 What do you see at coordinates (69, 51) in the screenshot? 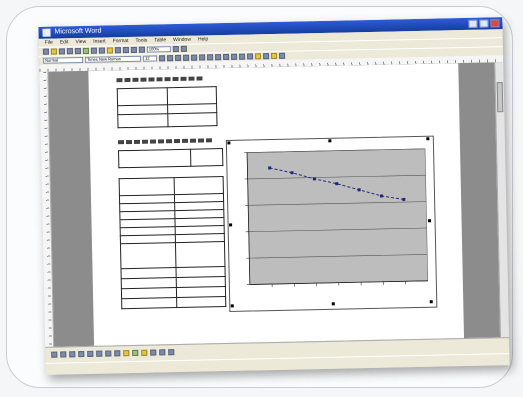
I see `print-icon` at bounding box center [69, 51].